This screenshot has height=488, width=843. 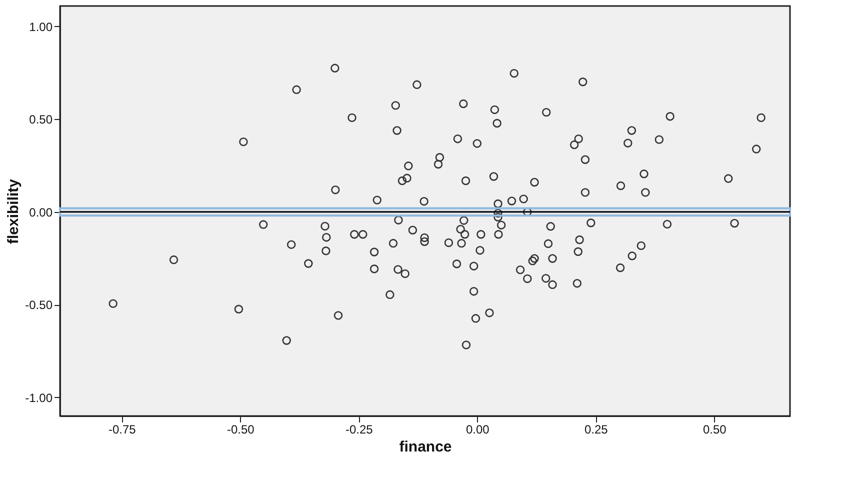 I want to click on x-axis-title: finance, so click(x=425, y=447).